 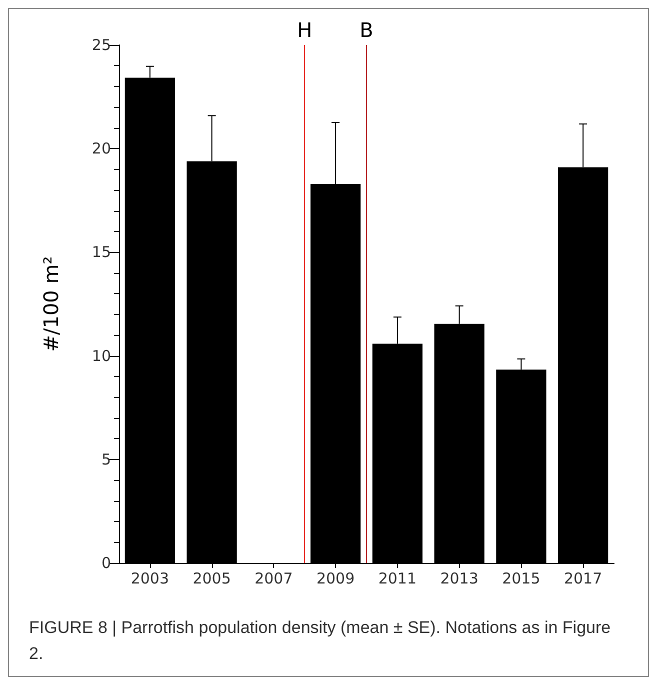 I want to click on y-tick-label: 0, so click(x=106, y=563).